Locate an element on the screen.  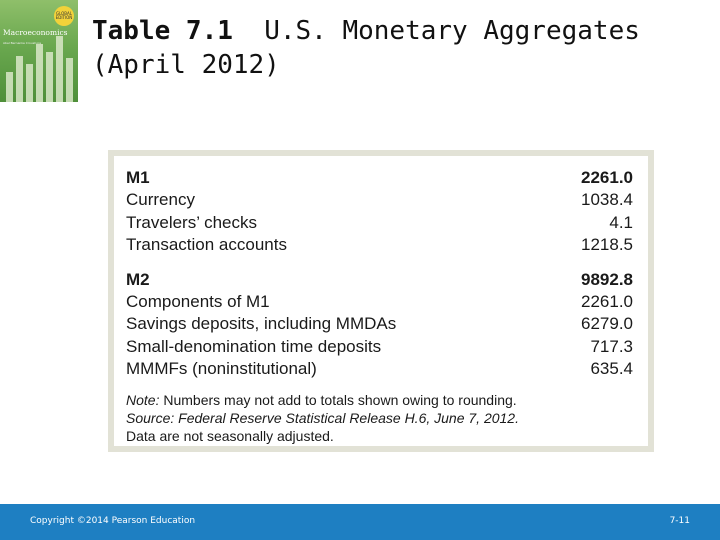
row-label: Transaction accounts is located at coordinates (206, 245).